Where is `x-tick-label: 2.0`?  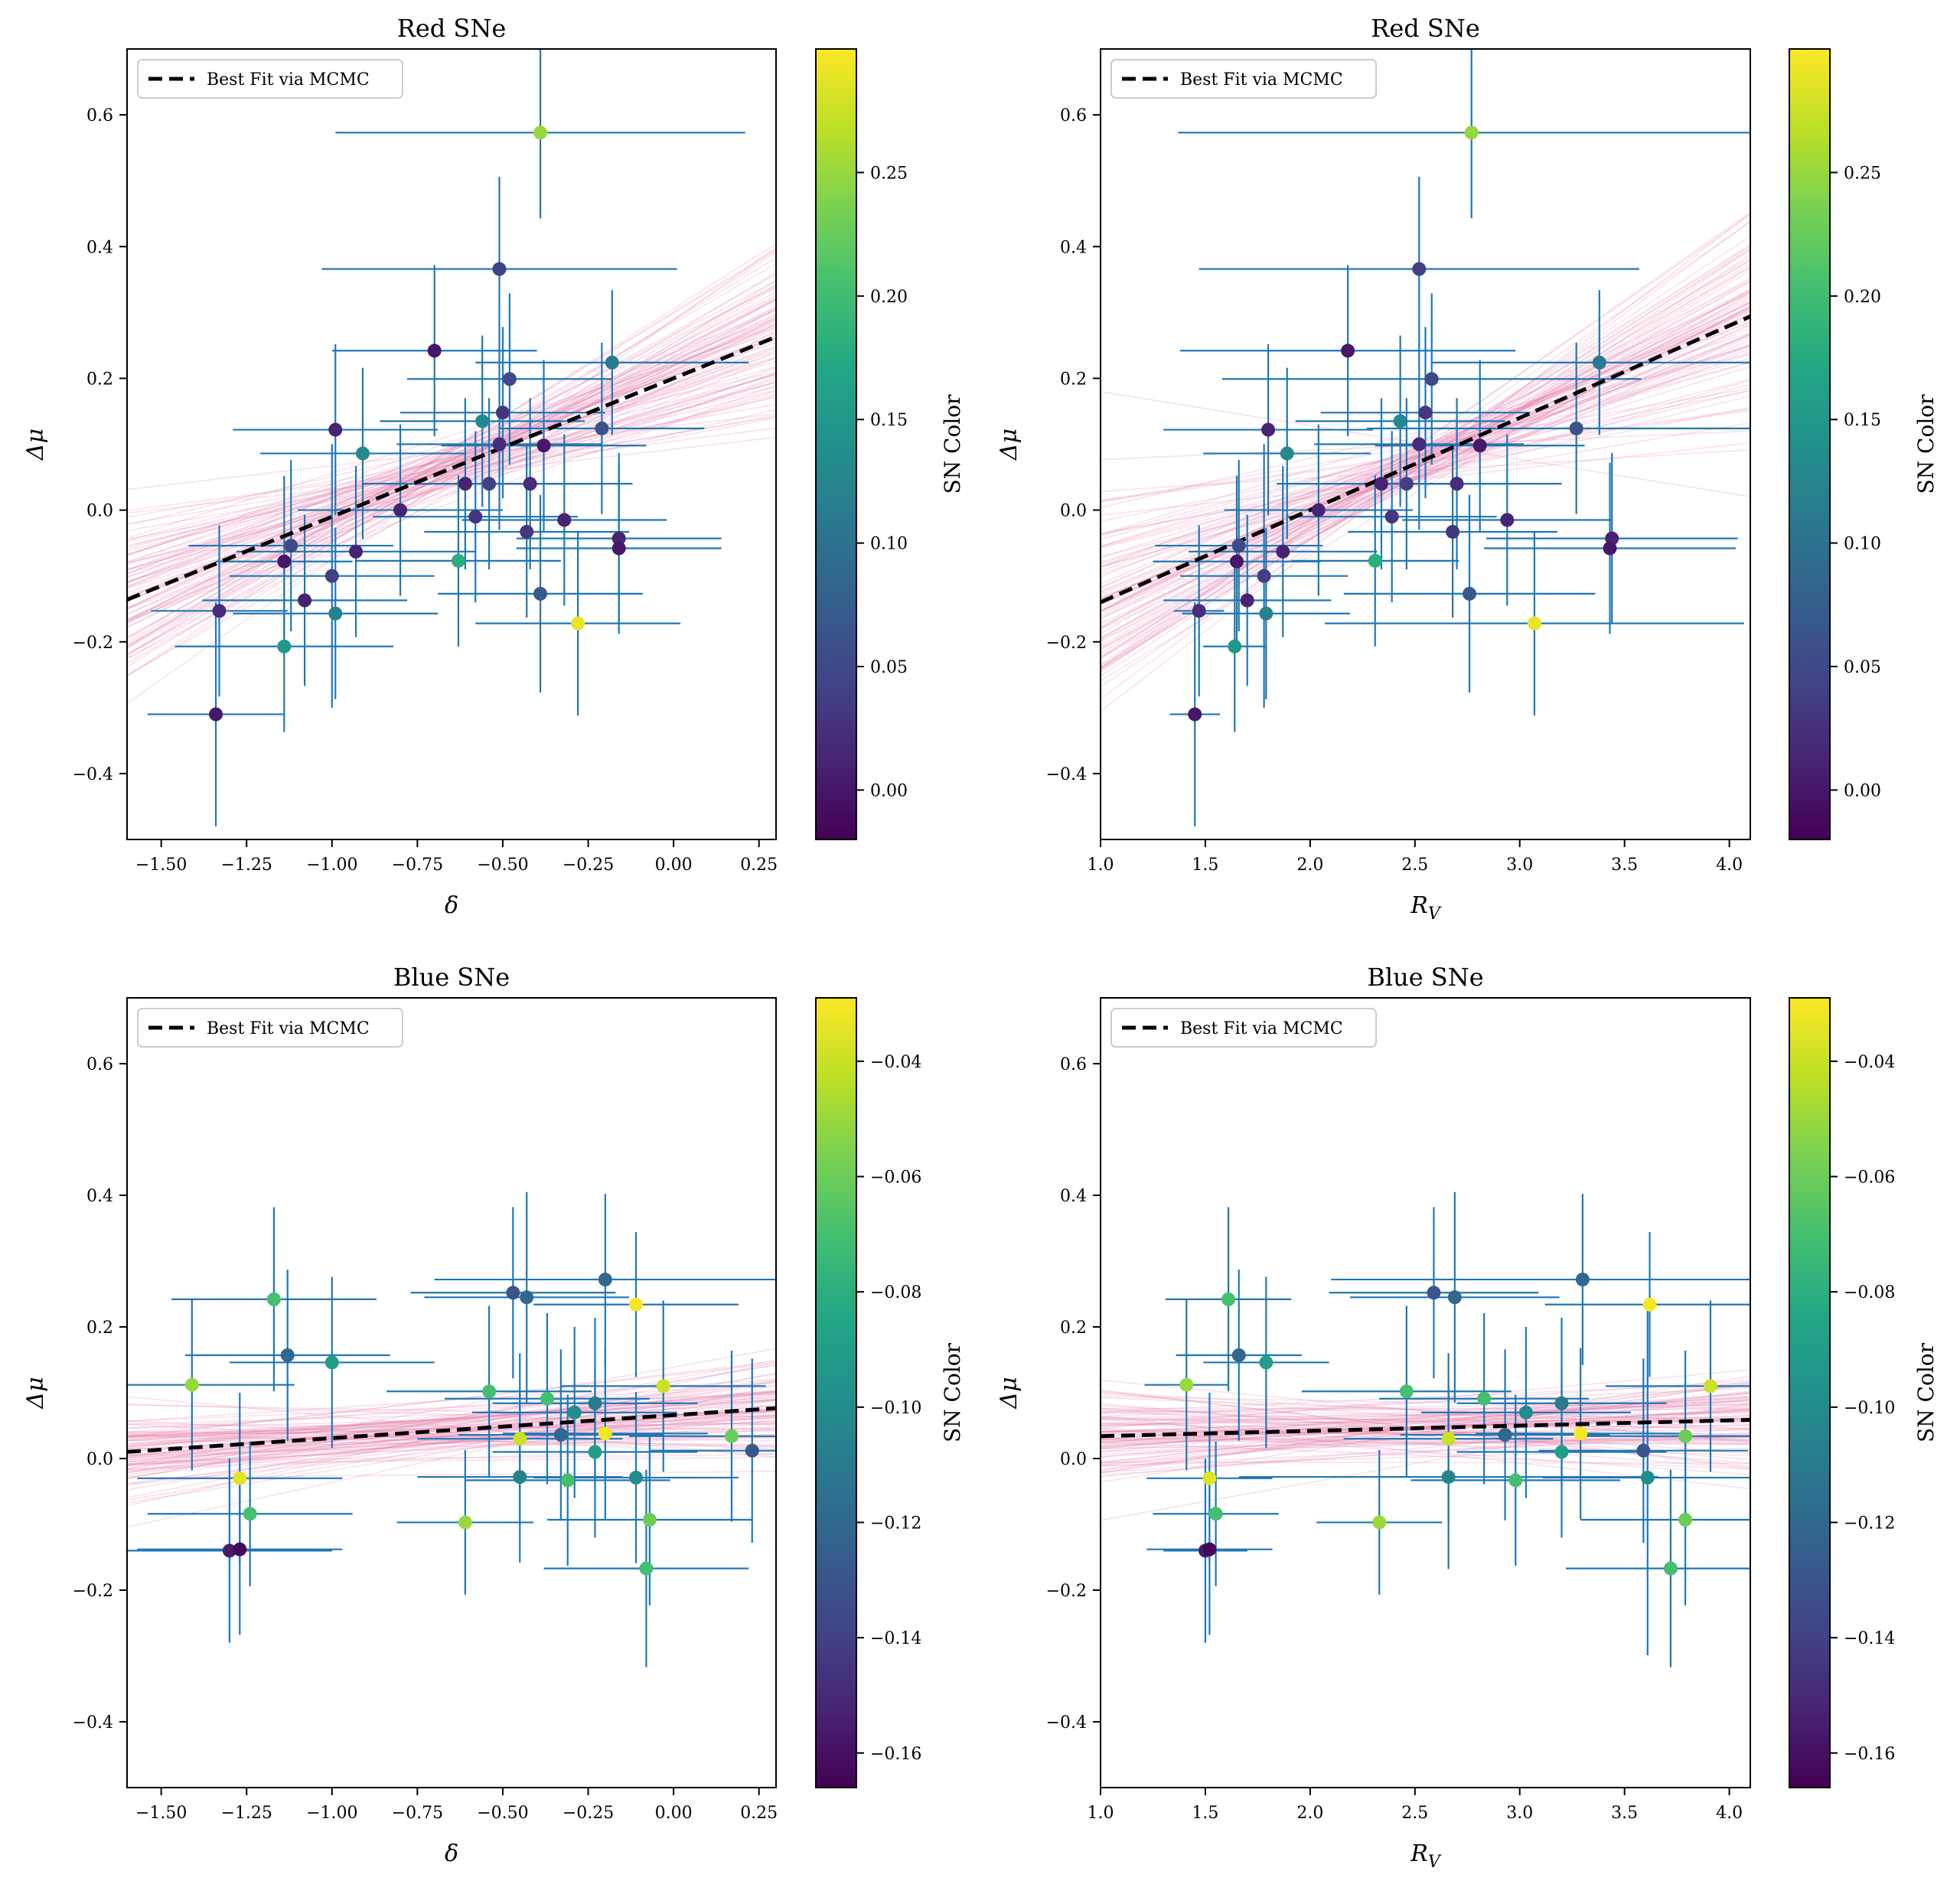 x-tick-label: 2.0 is located at coordinates (1309, 865).